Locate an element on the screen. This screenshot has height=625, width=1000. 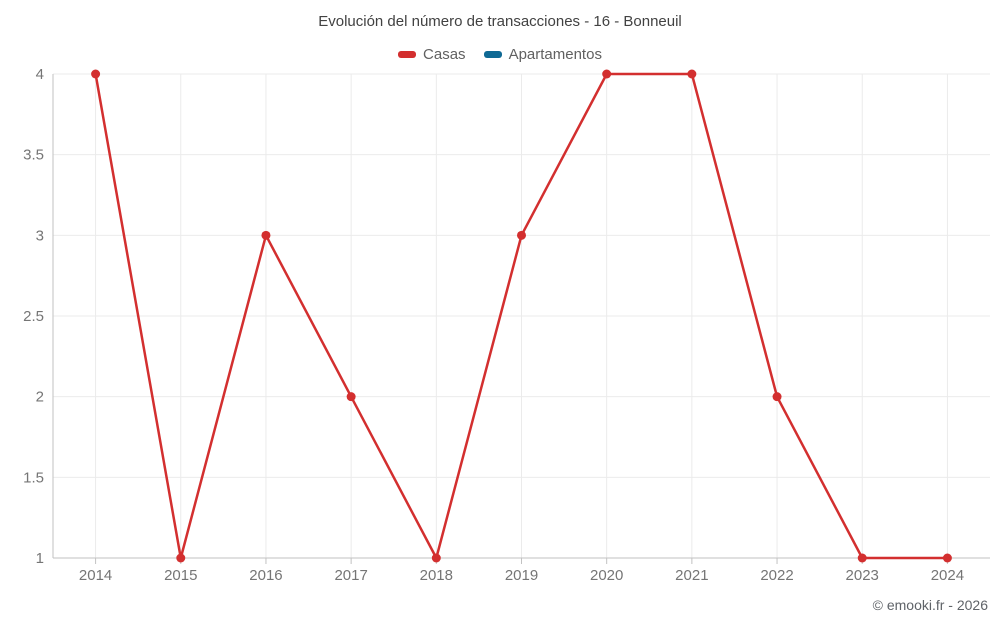
legend-item-apartamentos: Apartamentos is located at coordinates (542, 54).